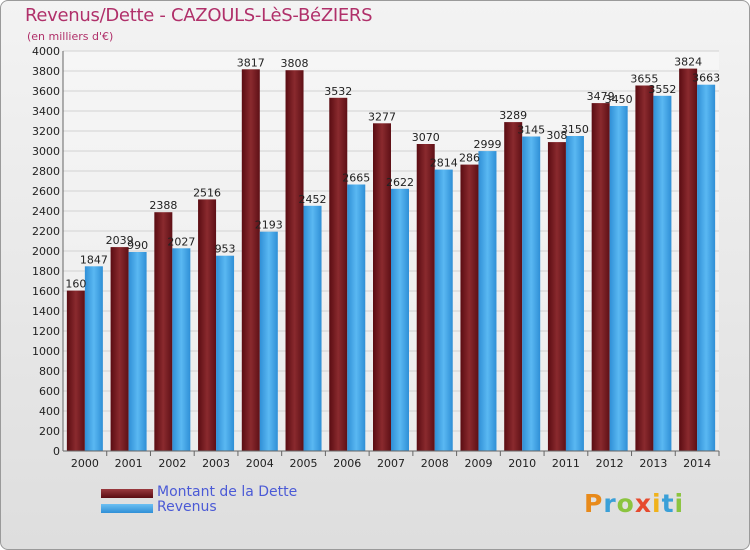  I want to click on data-label-revenue: 1847, so click(94, 259).